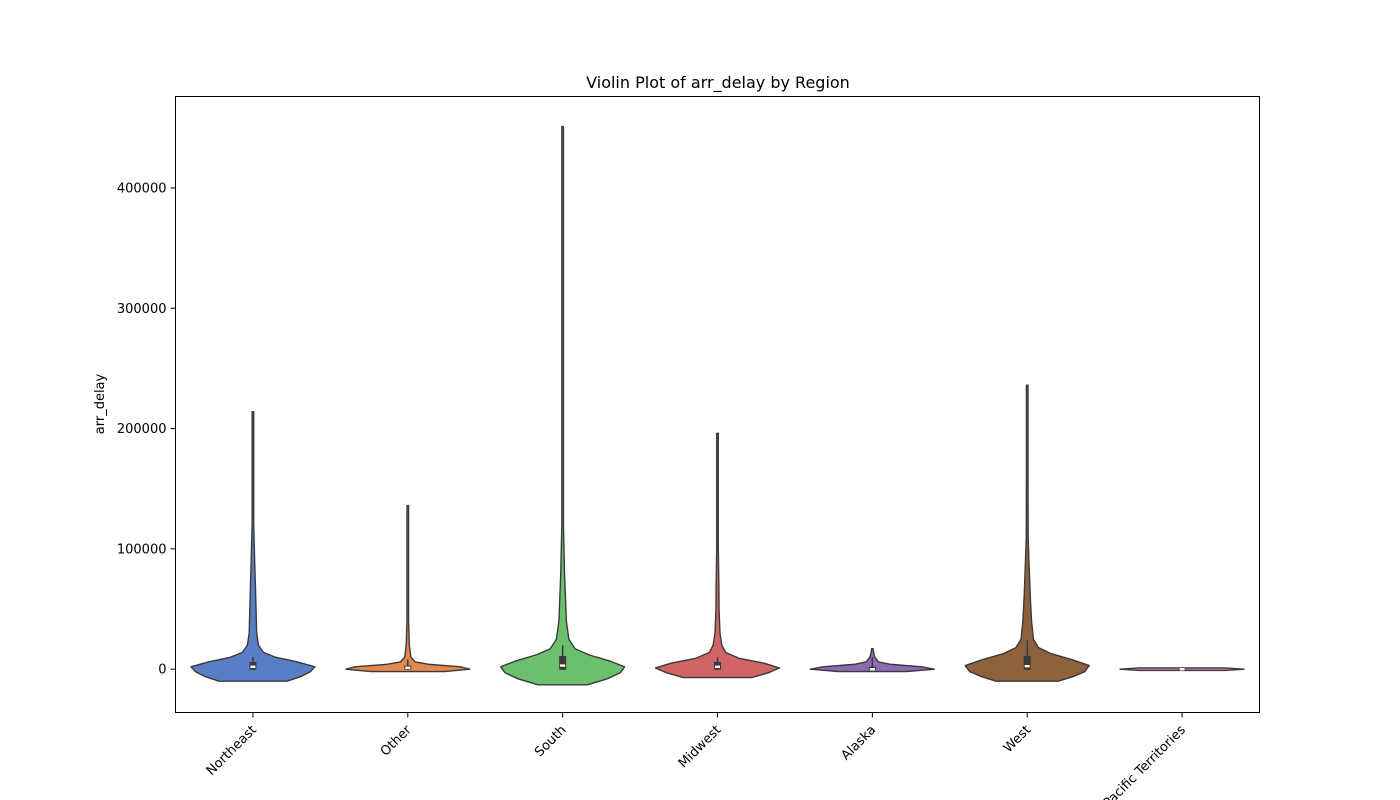 The height and width of the screenshot is (800, 1400). Describe the element at coordinates (1144, 761) in the screenshot. I see `x-tick-label: Pacific Territories` at that location.